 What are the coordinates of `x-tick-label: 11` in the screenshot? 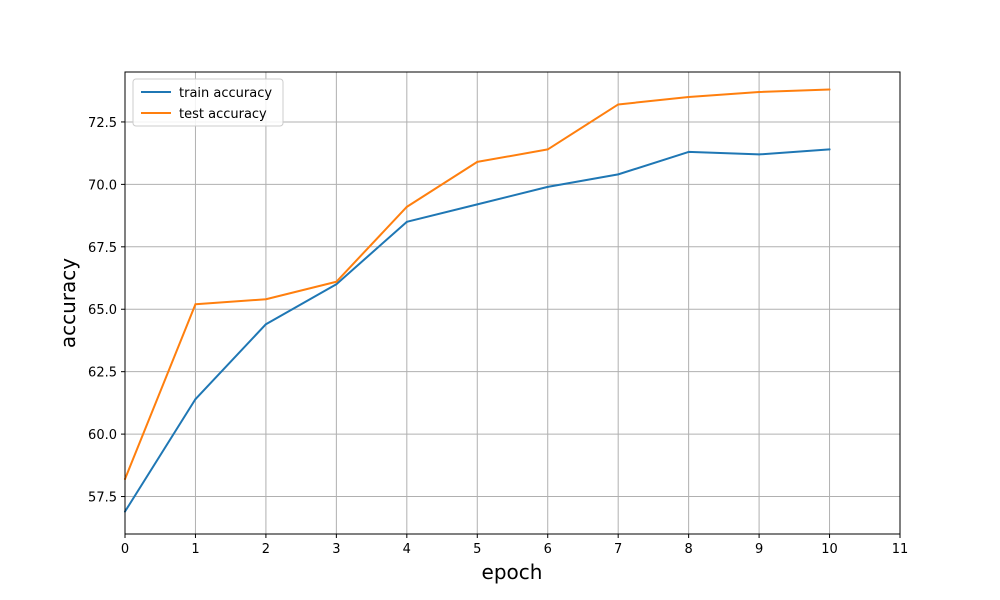 It's located at (900, 549).